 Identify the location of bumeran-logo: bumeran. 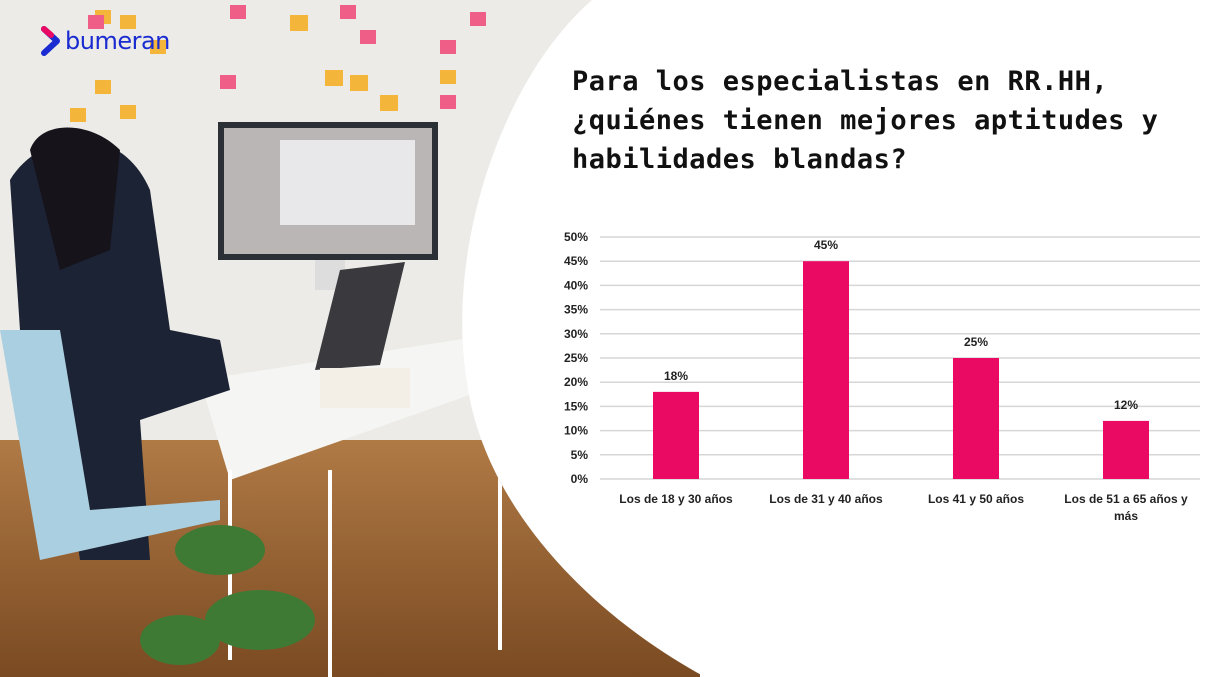
(105, 41).